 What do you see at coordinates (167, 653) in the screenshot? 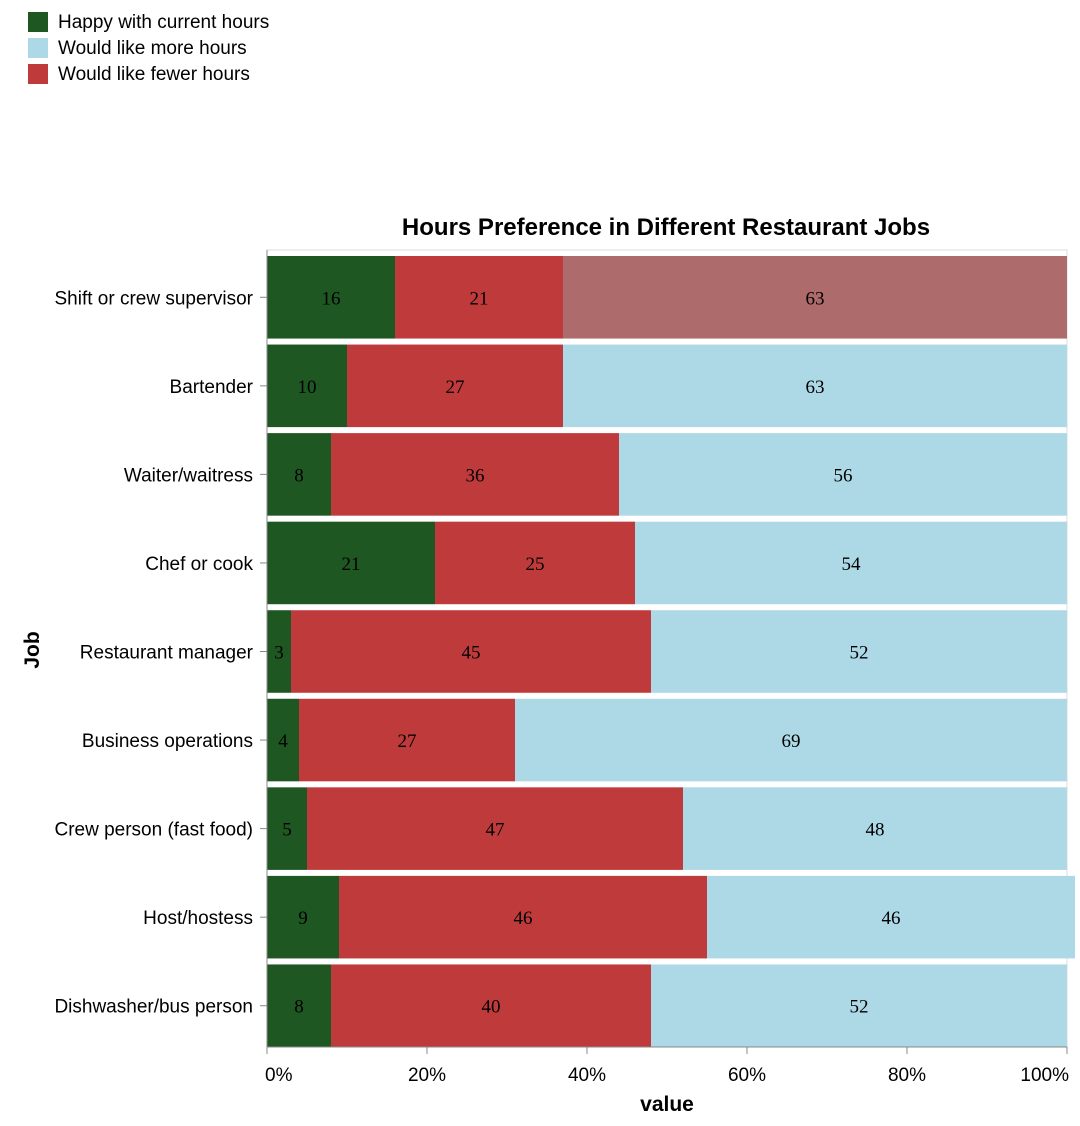
I see `y-tick-label-restaurant-manager: Restaurant manager` at bounding box center [167, 653].